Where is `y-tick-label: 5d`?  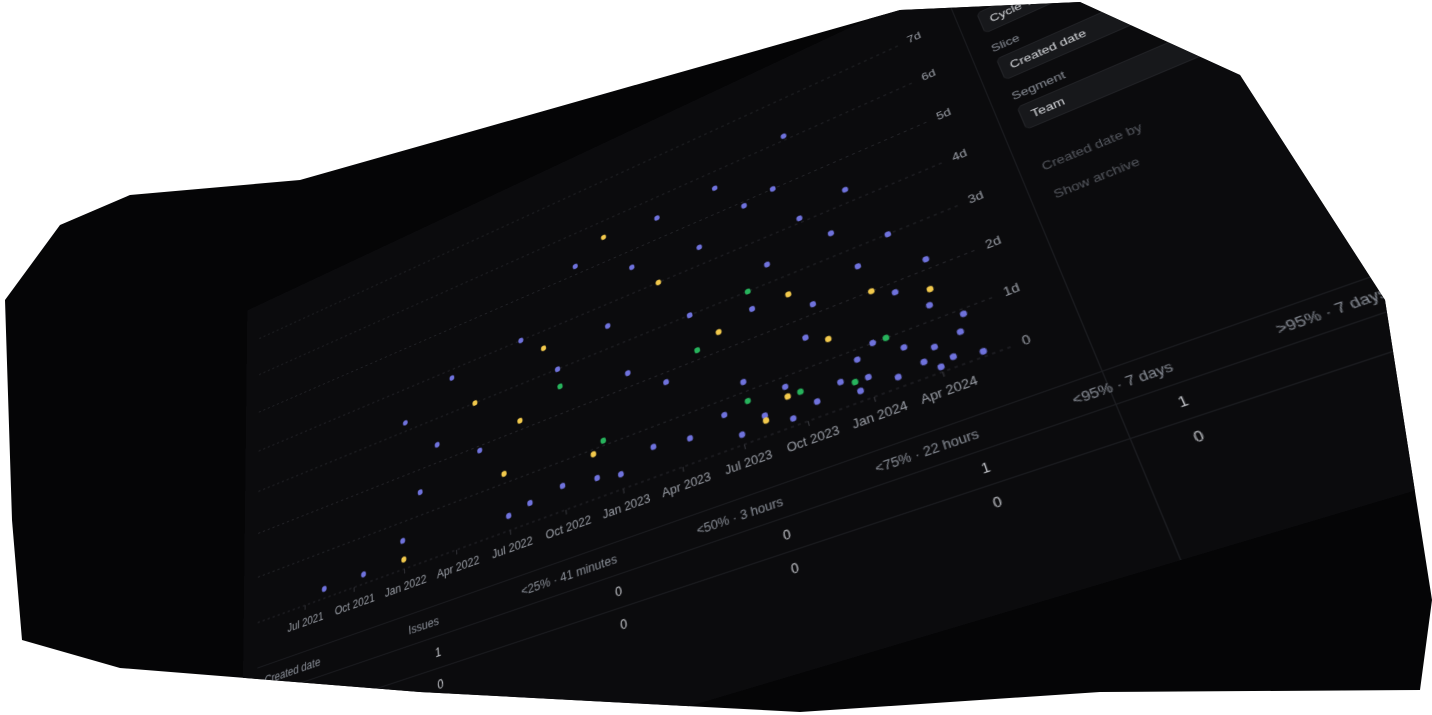 y-tick-label: 5d is located at coordinates (944, 114).